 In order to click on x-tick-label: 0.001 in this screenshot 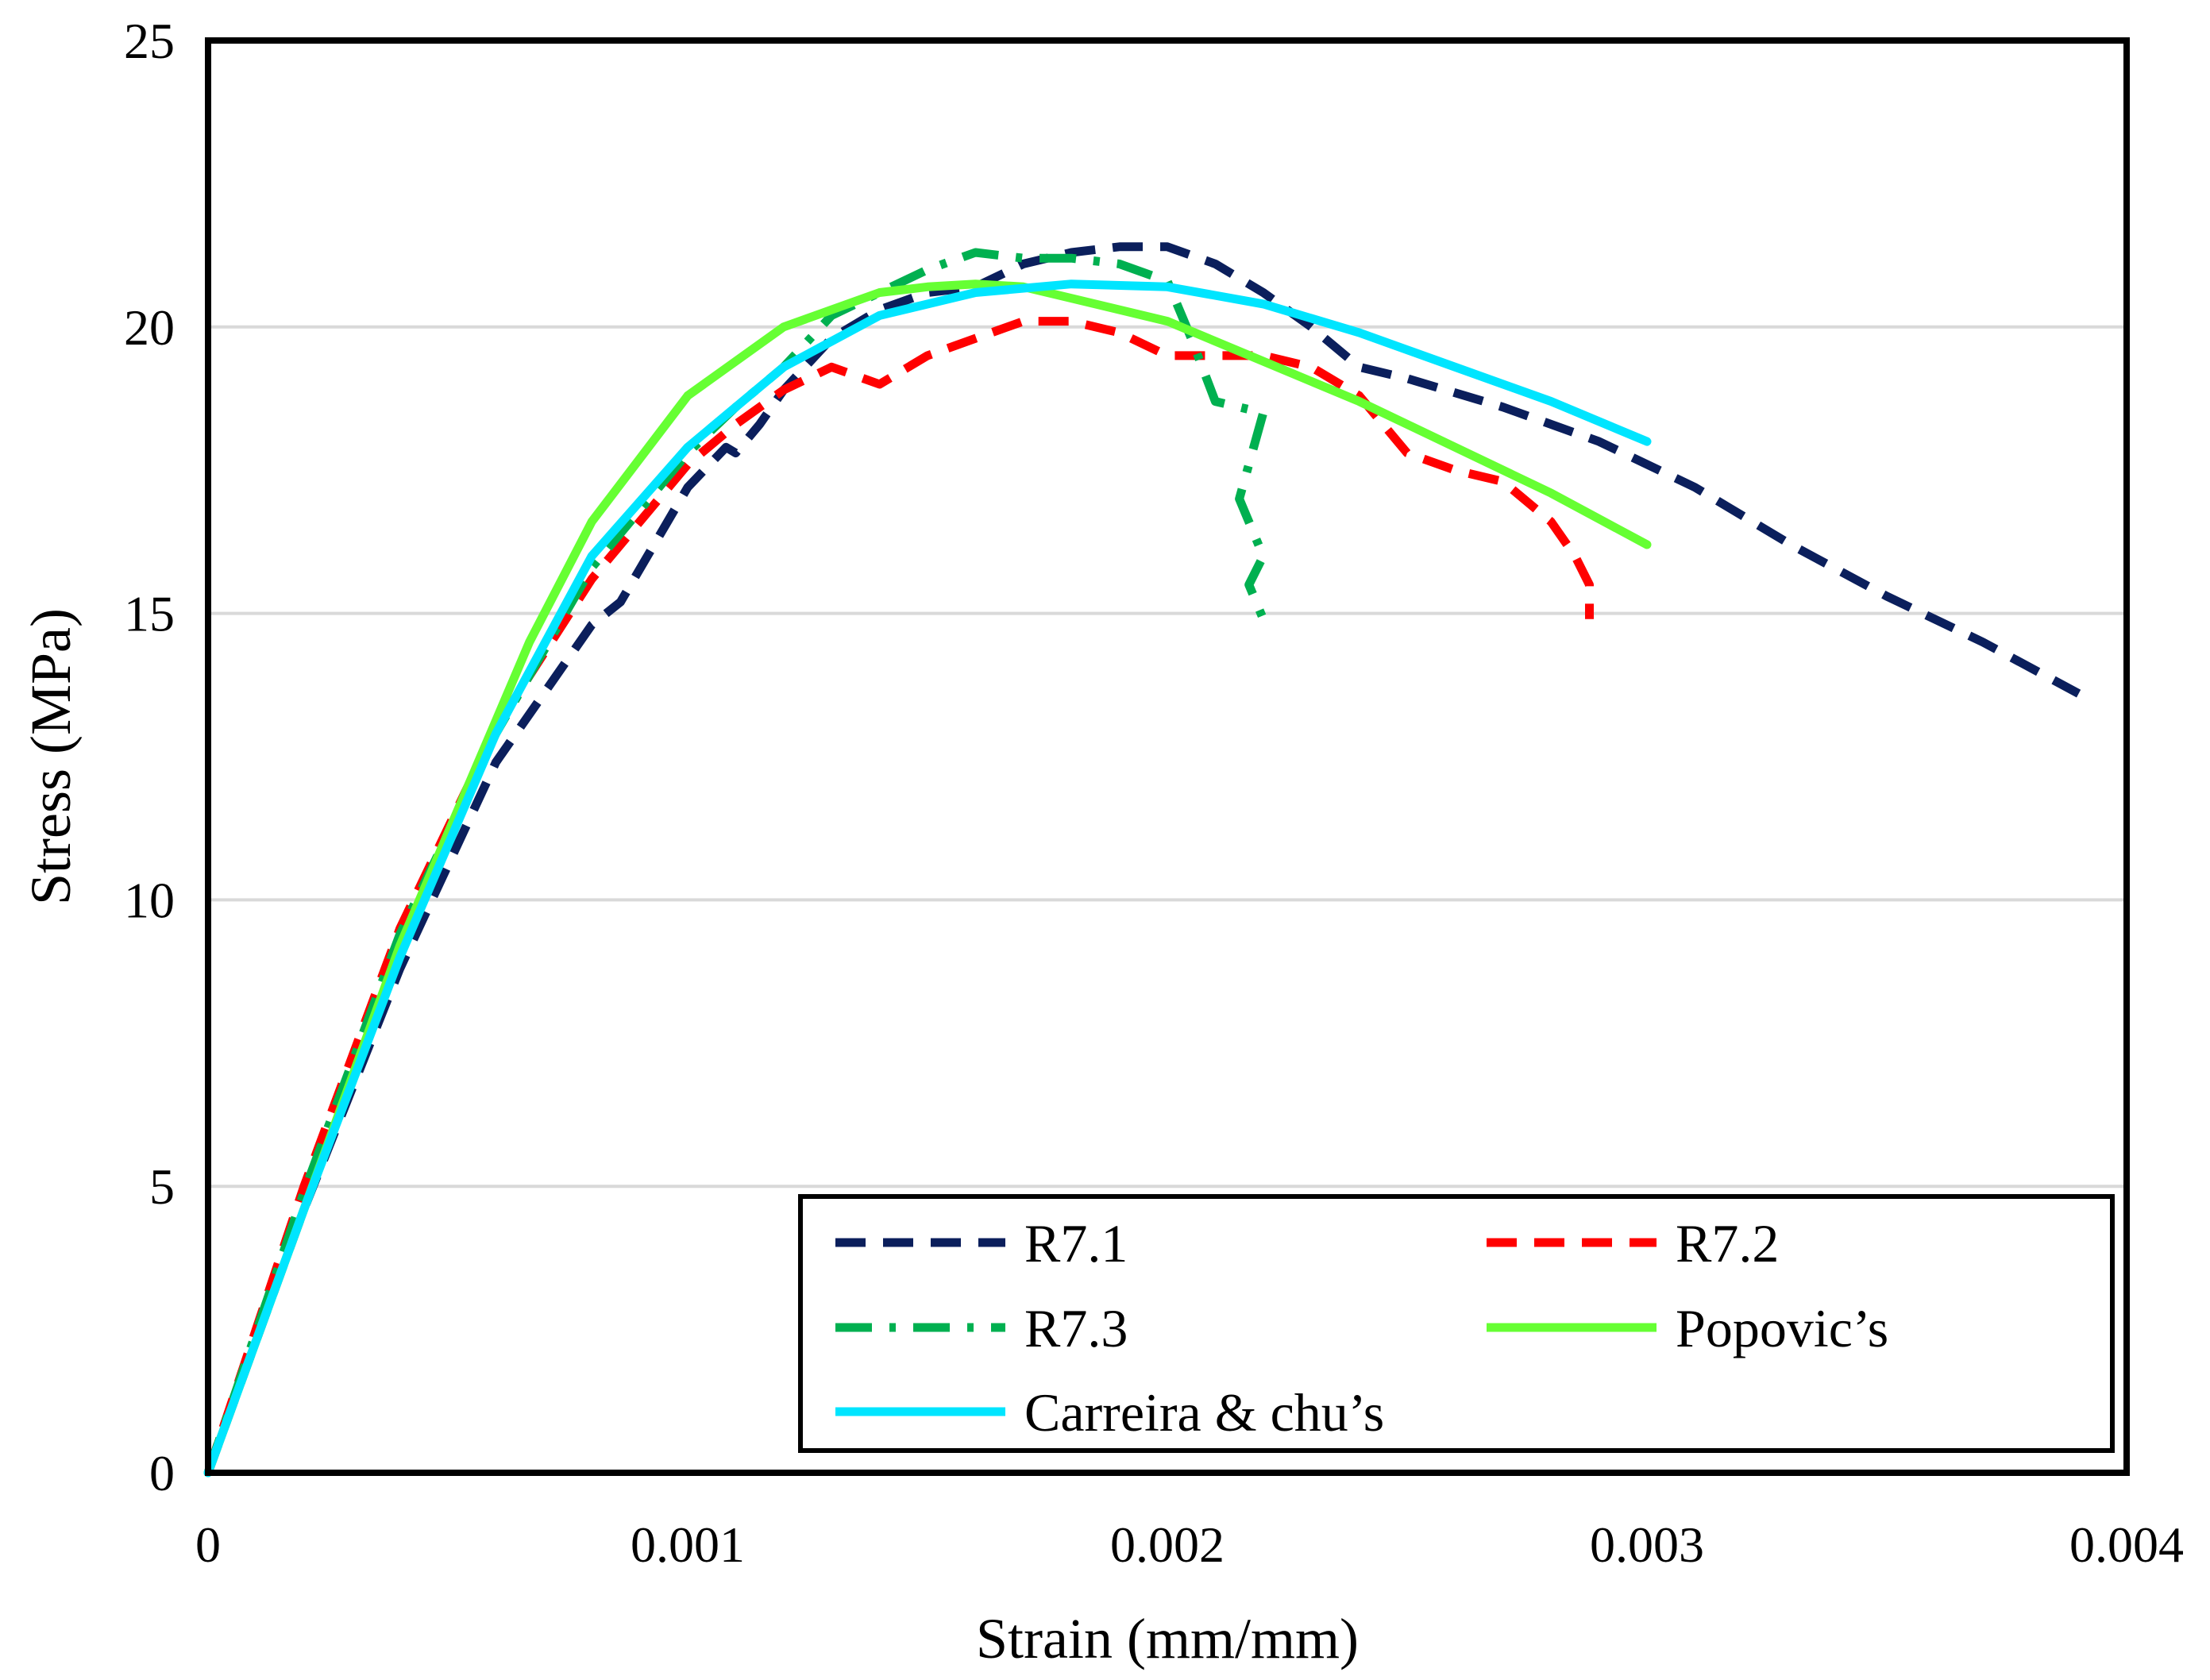, I will do `click(688, 1544)`.